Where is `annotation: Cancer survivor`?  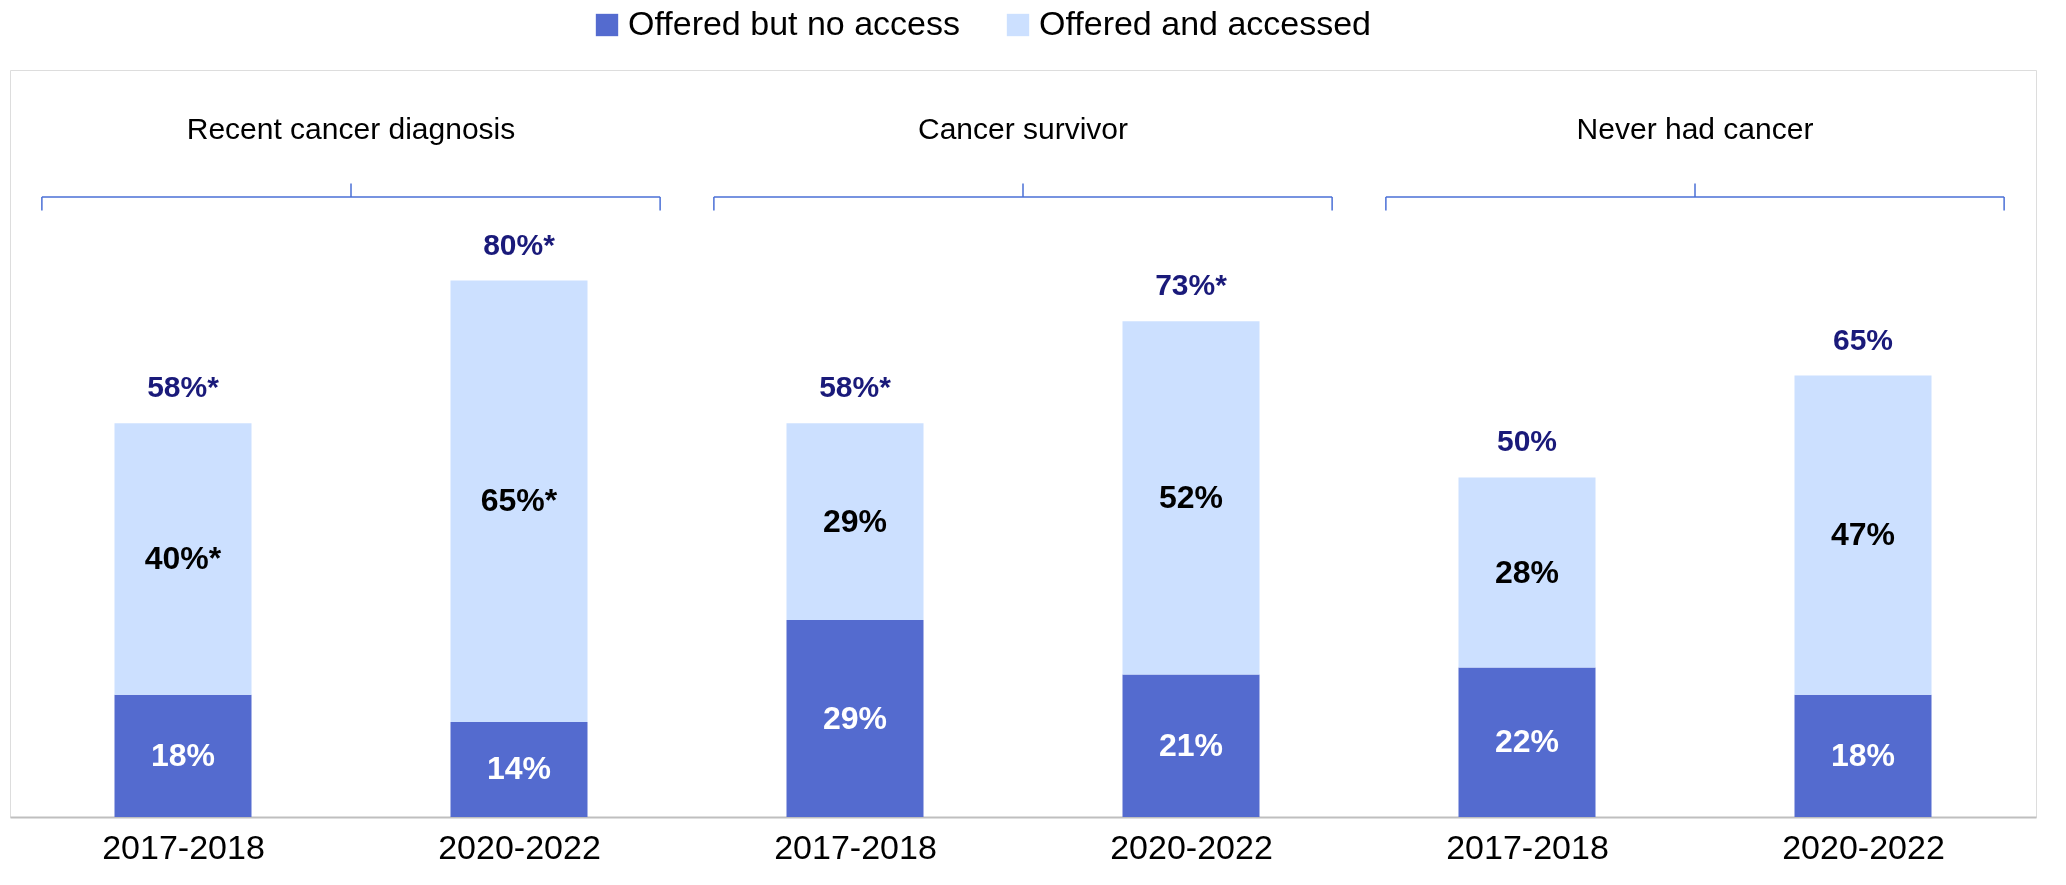
annotation: Cancer survivor is located at coordinates (1023, 128).